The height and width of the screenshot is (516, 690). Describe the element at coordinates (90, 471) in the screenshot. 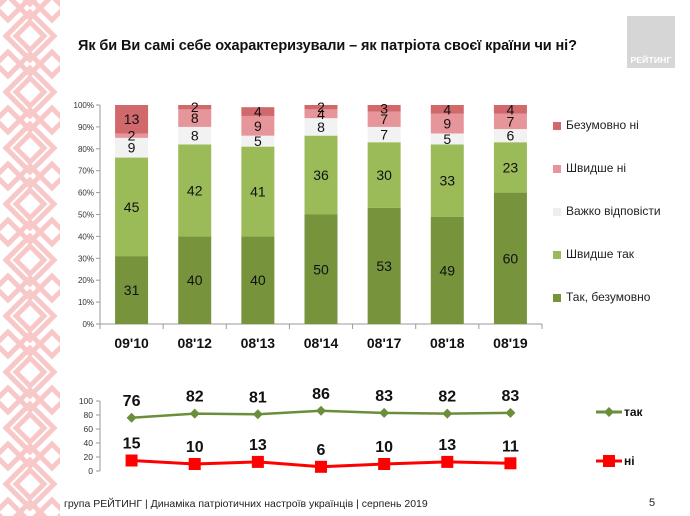

I see `line-y-tick-label: 0` at that location.